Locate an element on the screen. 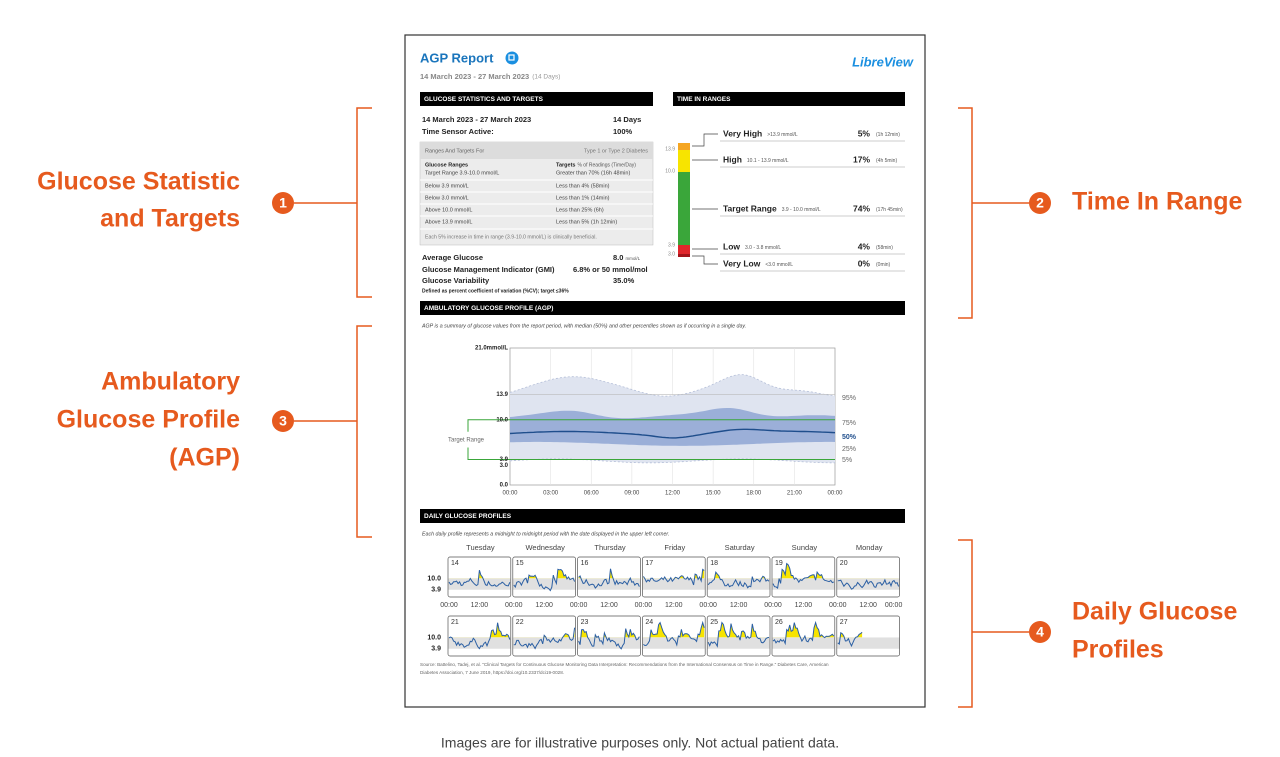  section-heading: DAILY GLUCOSE PROFILES is located at coordinates (468, 516).